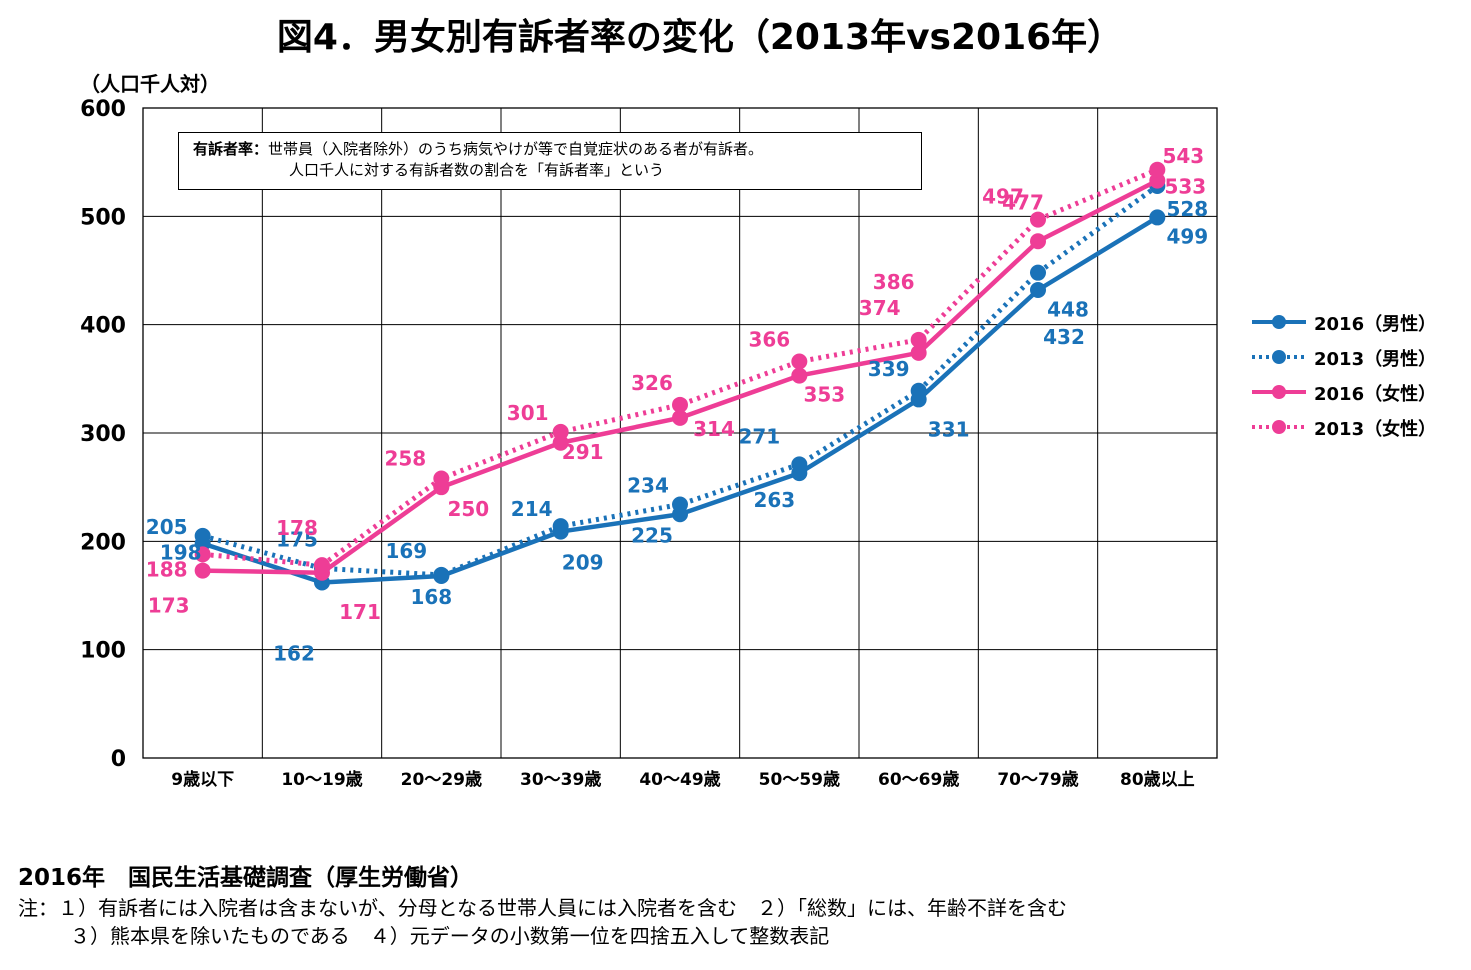  Describe the element at coordinates (103, 217) in the screenshot. I see `y-tick-label: 500` at that location.